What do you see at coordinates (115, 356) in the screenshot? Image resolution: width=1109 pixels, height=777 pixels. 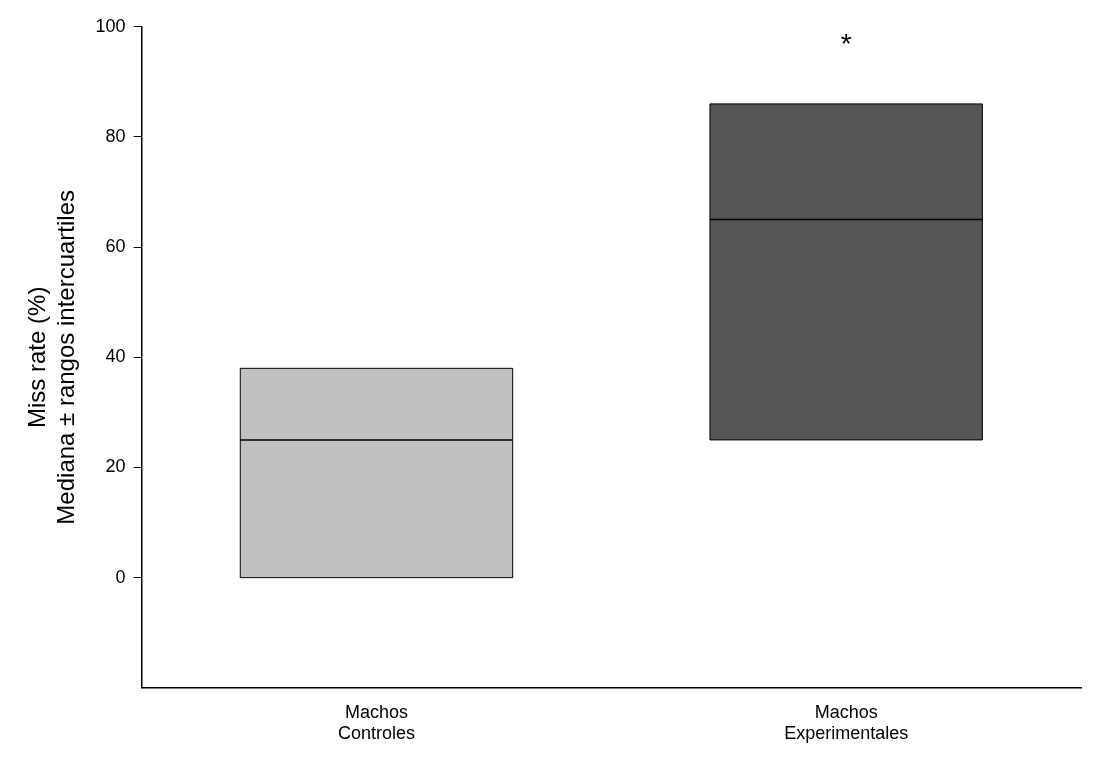 I see `y-tick-label: 40` at bounding box center [115, 356].